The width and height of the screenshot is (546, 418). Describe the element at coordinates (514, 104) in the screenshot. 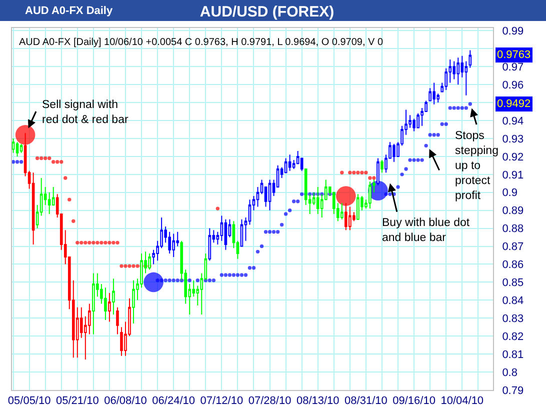

I see `text: 0.9492` at that location.